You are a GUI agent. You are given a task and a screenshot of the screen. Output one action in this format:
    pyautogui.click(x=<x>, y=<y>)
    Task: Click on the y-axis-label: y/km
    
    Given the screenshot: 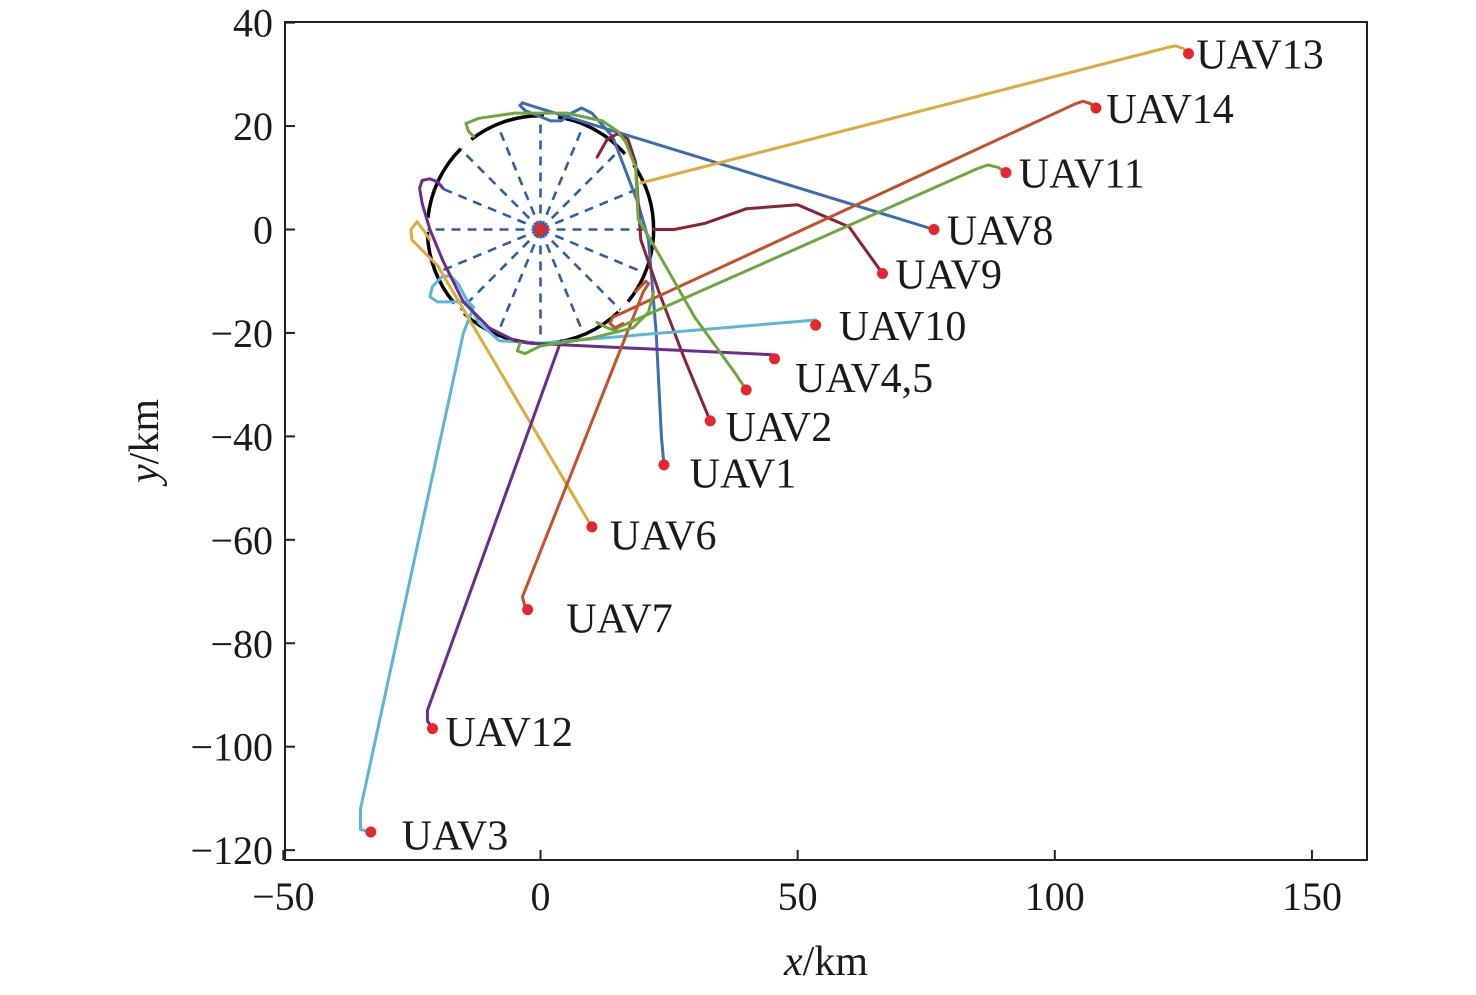 What is the action you would take?
    pyautogui.click(x=145, y=443)
    